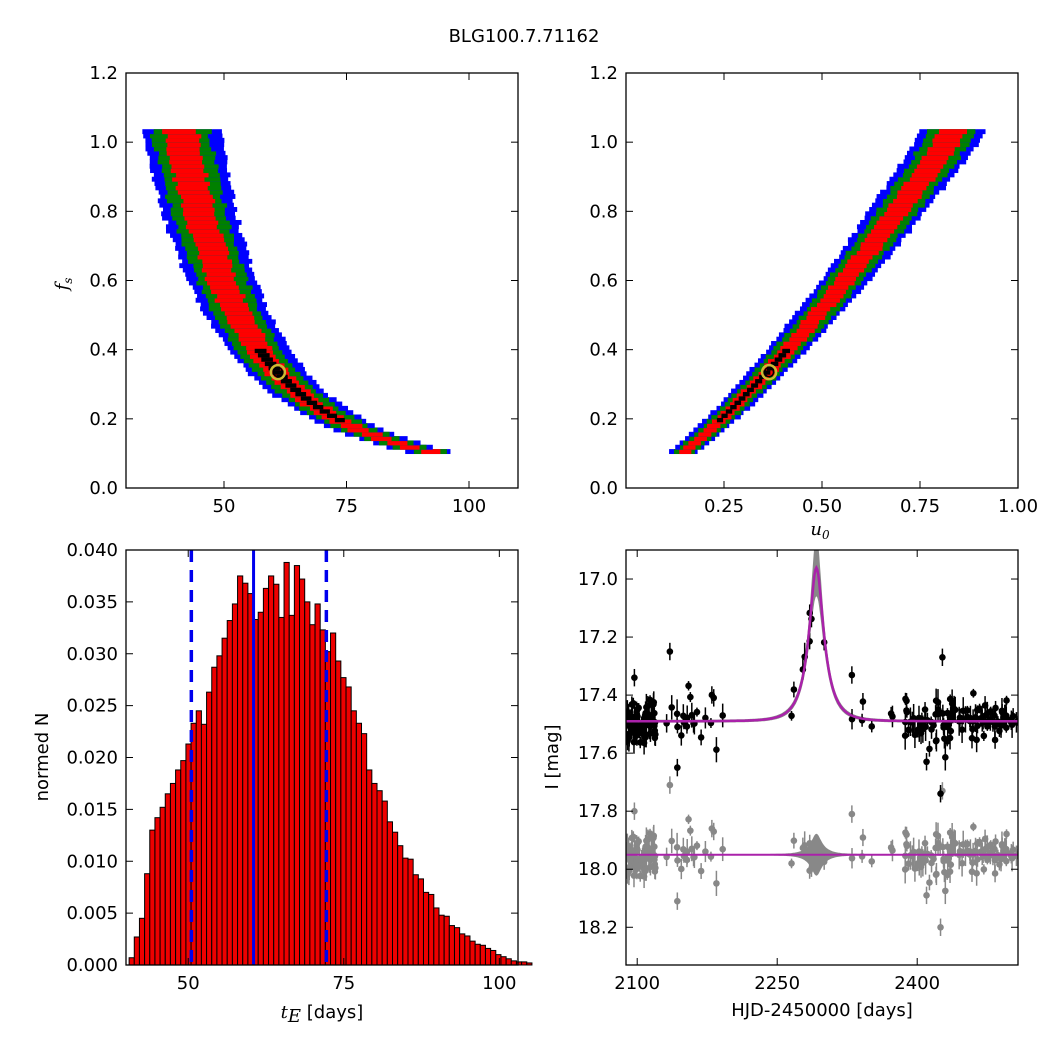  Describe the element at coordinates (598, 811) in the screenshot. I see `y-tick-label: 17.8` at that location.